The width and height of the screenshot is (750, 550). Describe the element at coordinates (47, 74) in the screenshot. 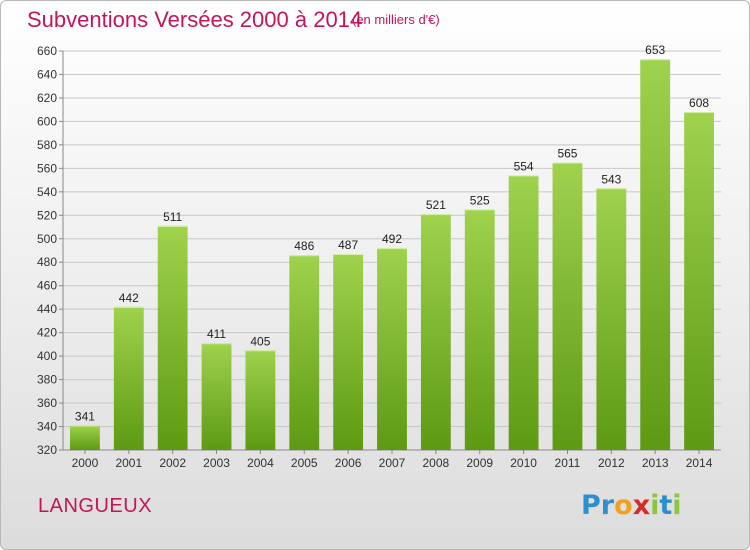

I see `y-tick-label: 640` at that location.